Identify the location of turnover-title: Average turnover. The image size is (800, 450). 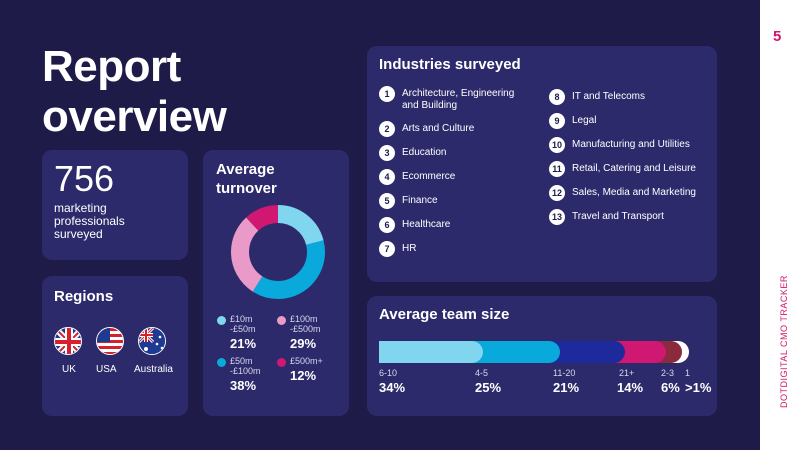
(276, 179).